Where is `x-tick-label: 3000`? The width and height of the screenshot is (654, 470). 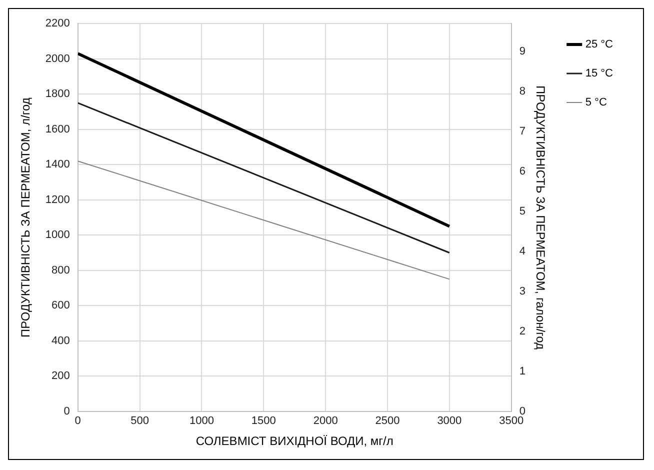
x-tick-label: 3000 is located at coordinates (449, 421).